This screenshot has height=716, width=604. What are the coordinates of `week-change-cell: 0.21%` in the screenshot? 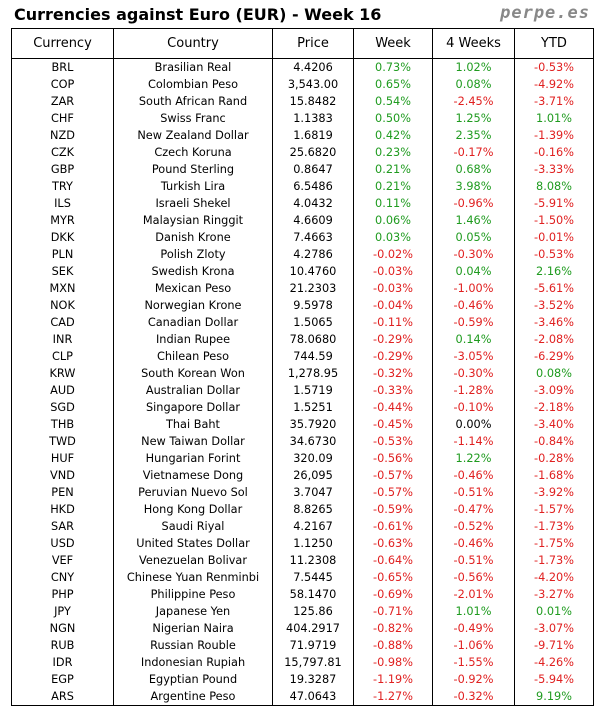 It's located at (393, 186).